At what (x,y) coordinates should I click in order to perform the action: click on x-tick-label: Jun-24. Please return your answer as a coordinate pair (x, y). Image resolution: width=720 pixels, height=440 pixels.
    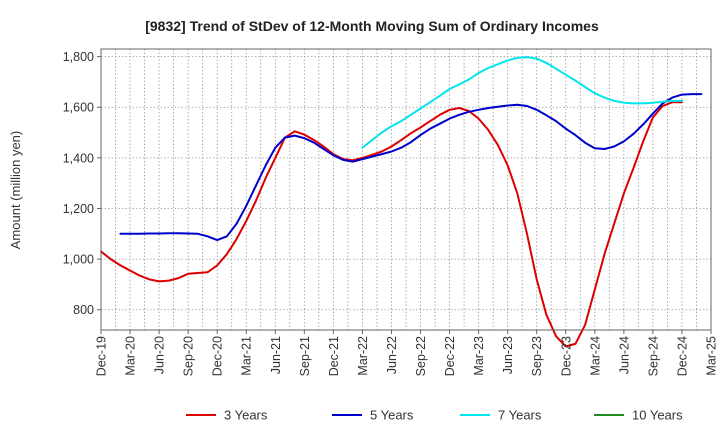
    Looking at the image, I should click on (624, 355).